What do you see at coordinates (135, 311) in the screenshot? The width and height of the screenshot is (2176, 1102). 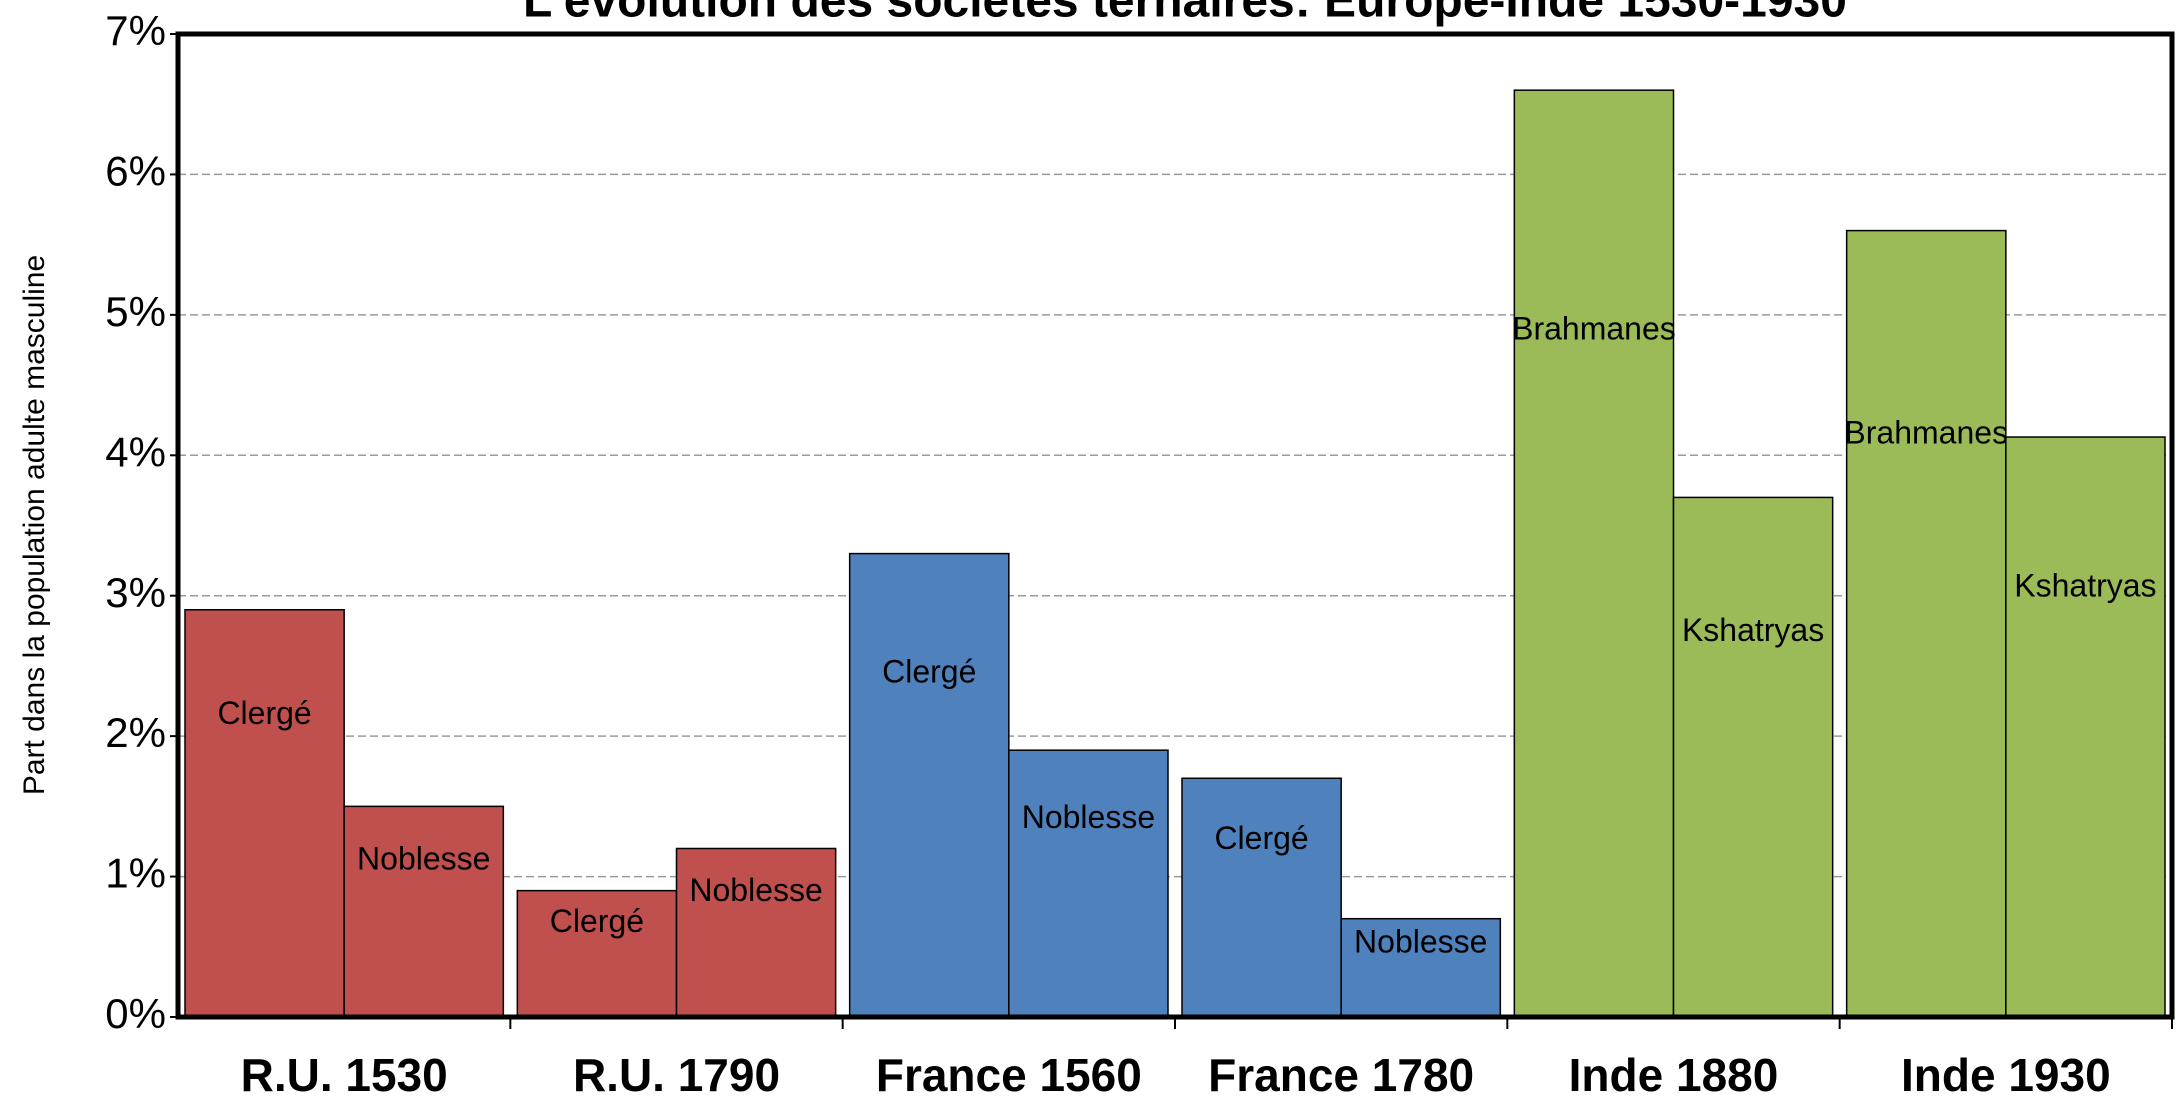 I see `y-tick-label: 5%` at bounding box center [135, 311].